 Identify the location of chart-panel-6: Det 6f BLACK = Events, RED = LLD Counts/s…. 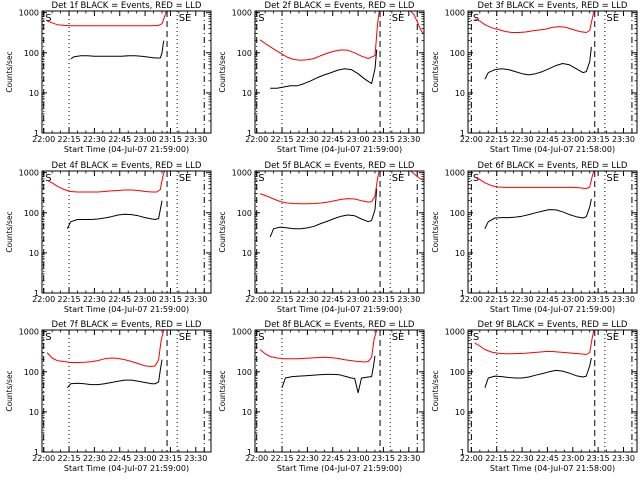
(534, 237).